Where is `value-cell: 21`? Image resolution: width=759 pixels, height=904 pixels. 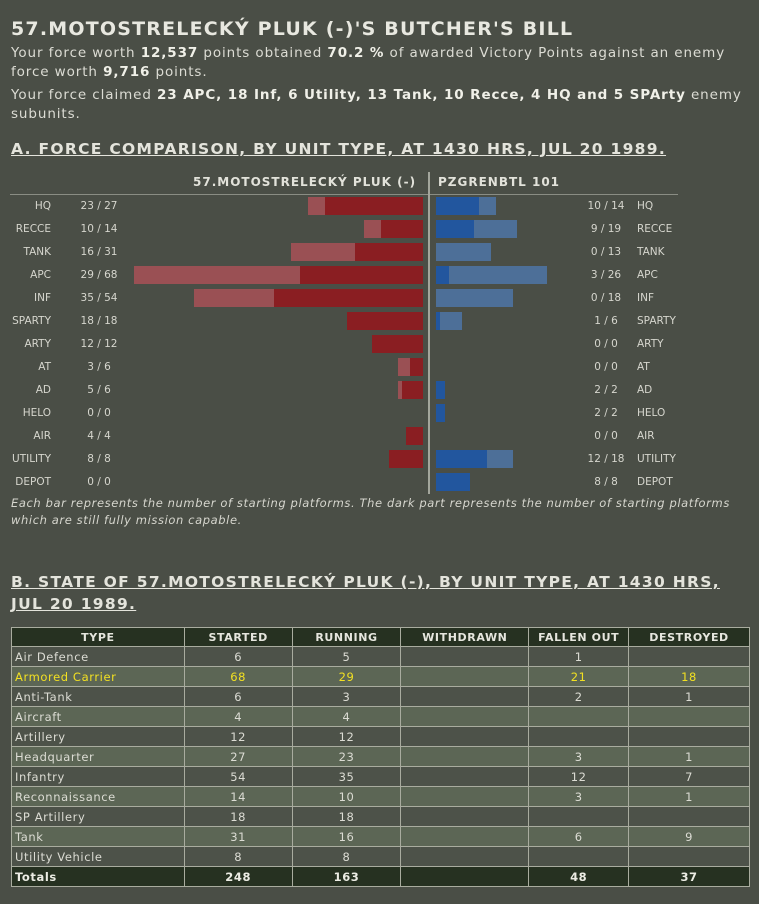
value-cell: 21 is located at coordinates (579, 676).